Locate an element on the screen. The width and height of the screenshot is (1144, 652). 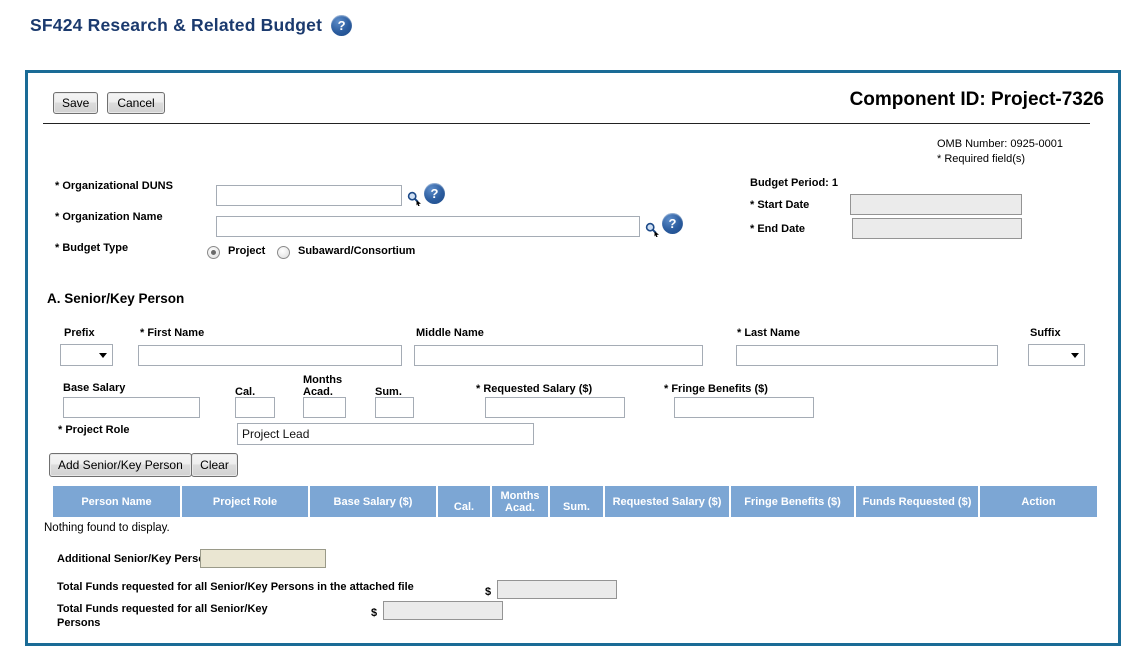
org-name-help-icon: ? is located at coordinates (672, 223).